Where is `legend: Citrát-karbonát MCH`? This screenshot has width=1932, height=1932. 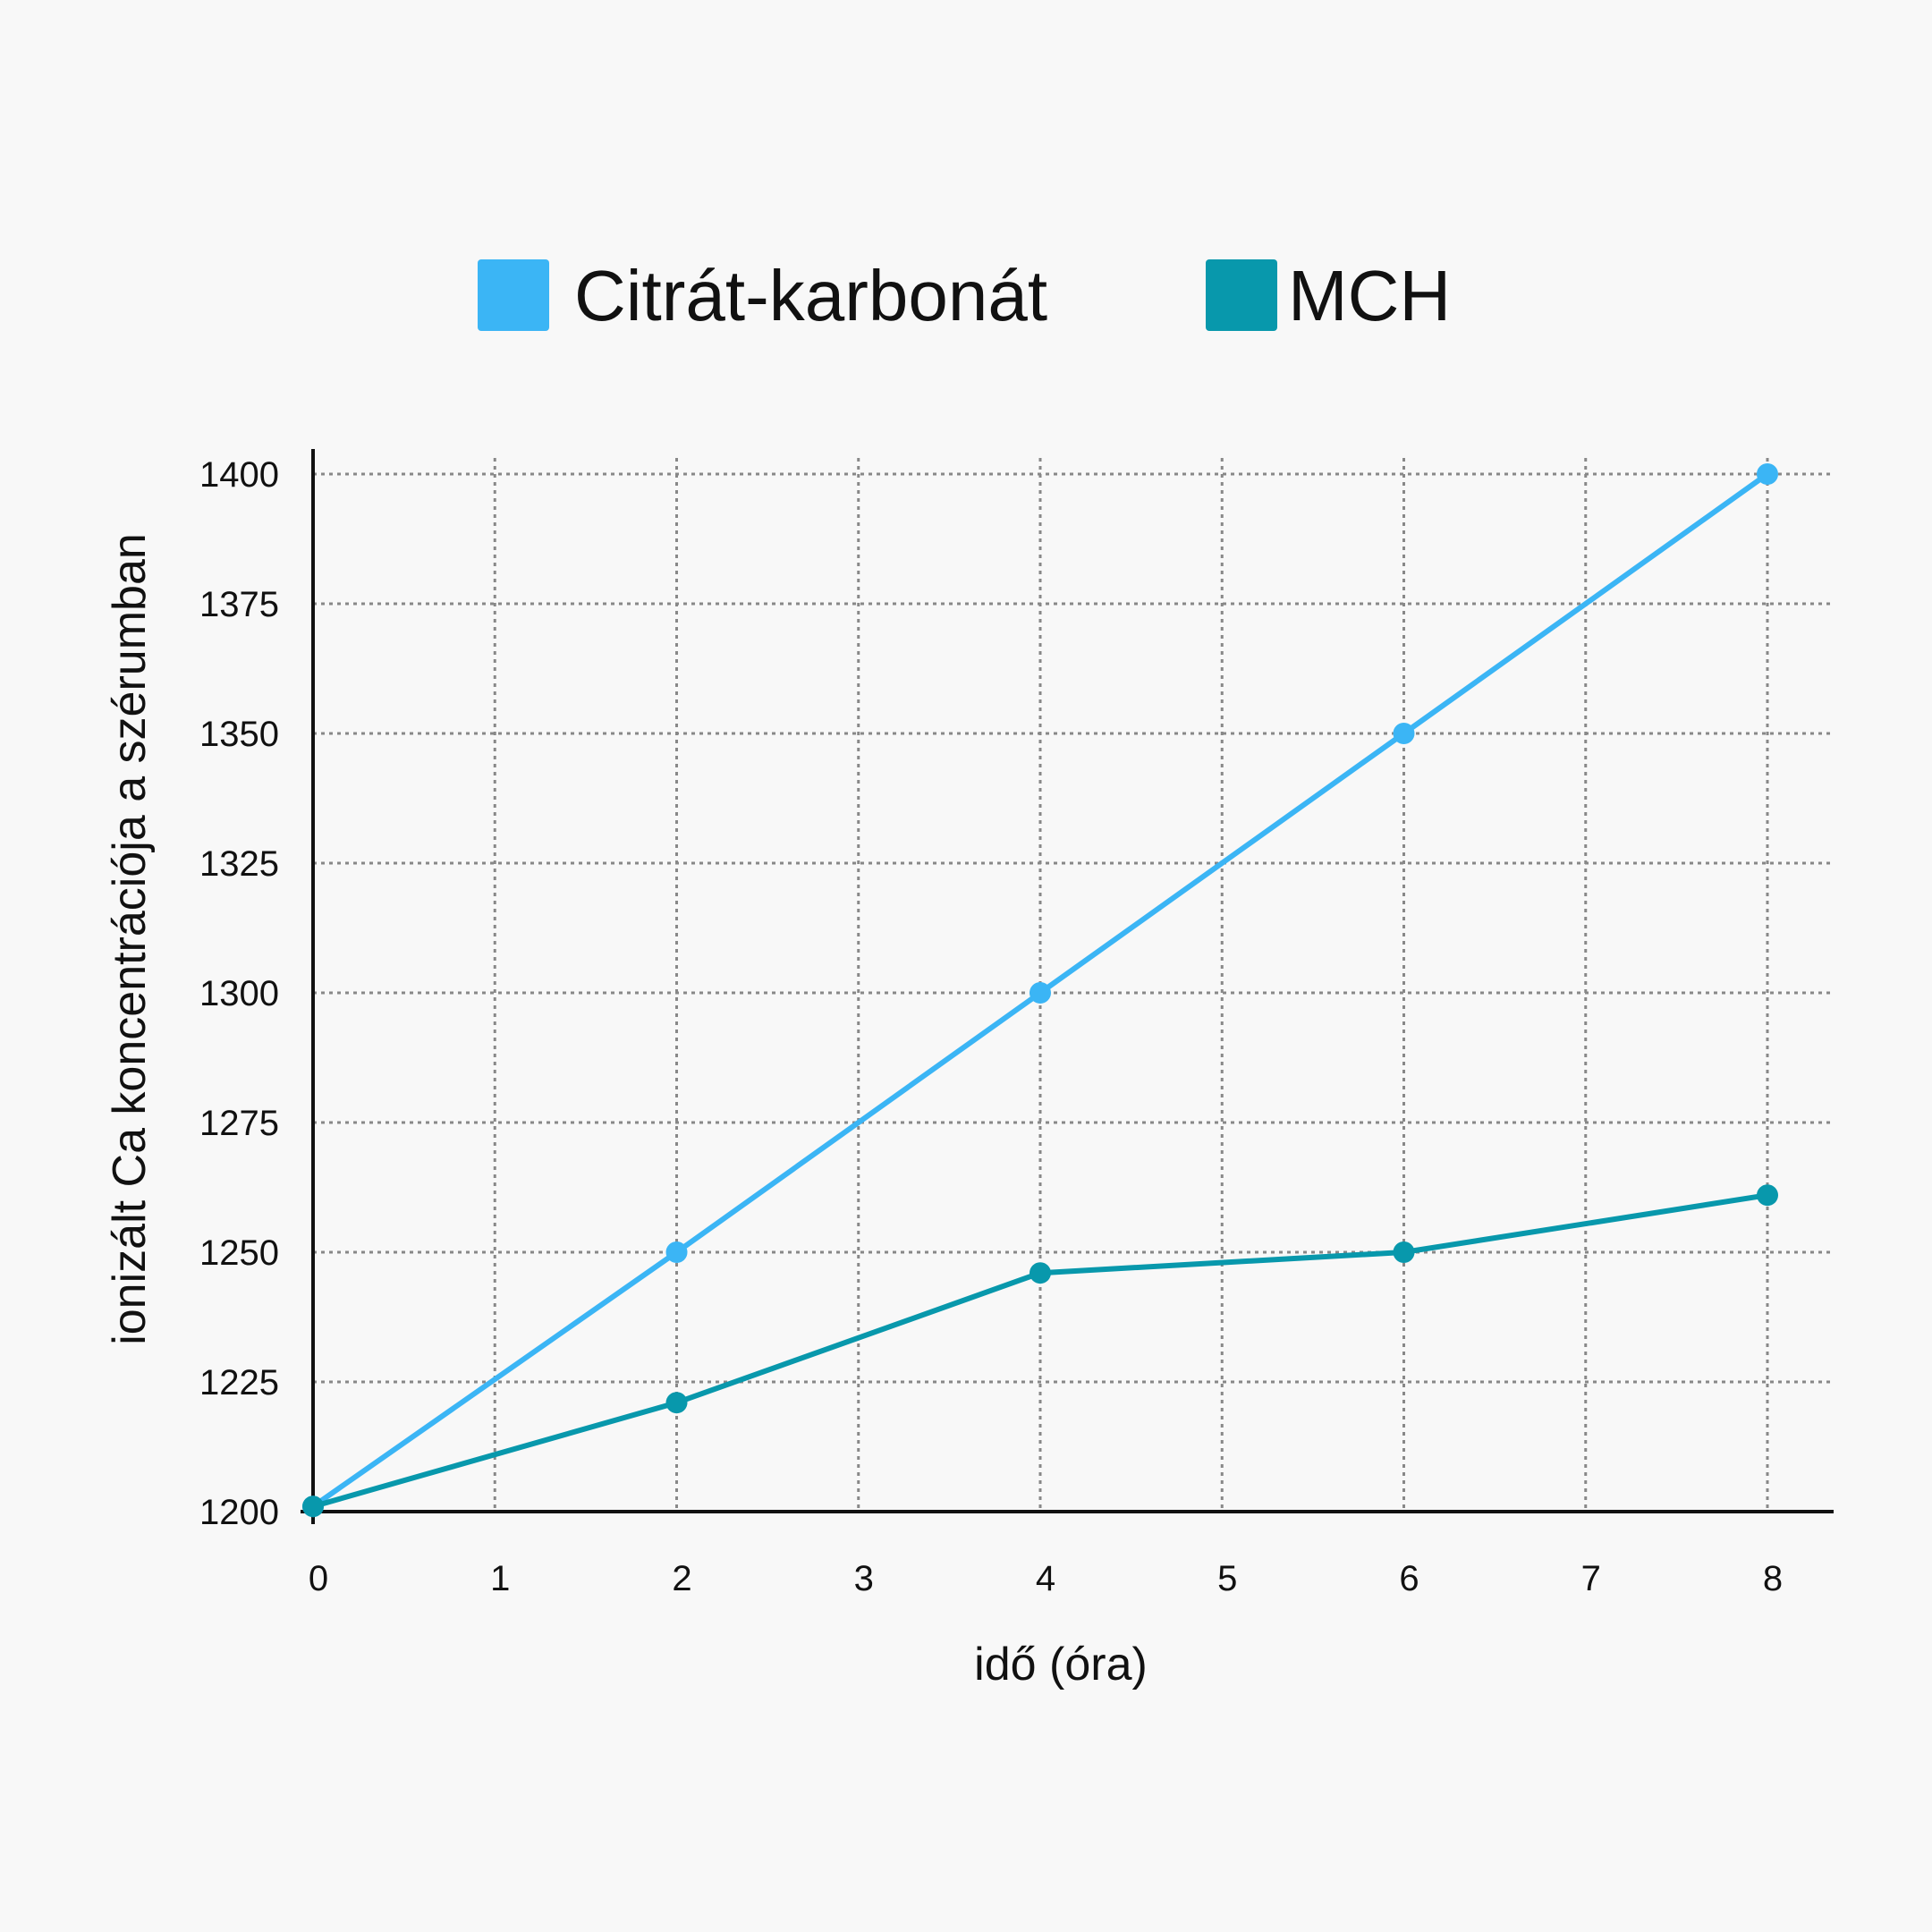
legend: Citrát-karbonát MCH is located at coordinates (964, 295).